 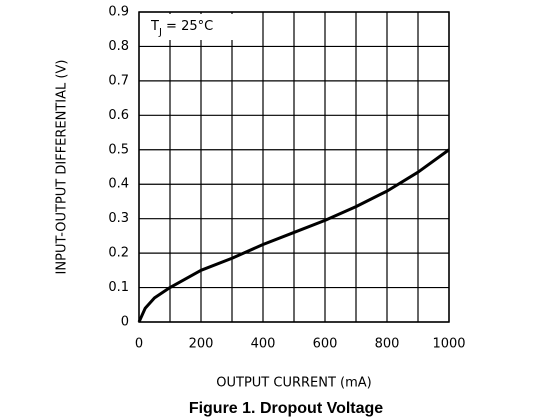 What do you see at coordinates (387, 344) in the screenshot?
I see `x-tick-label: 800` at bounding box center [387, 344].